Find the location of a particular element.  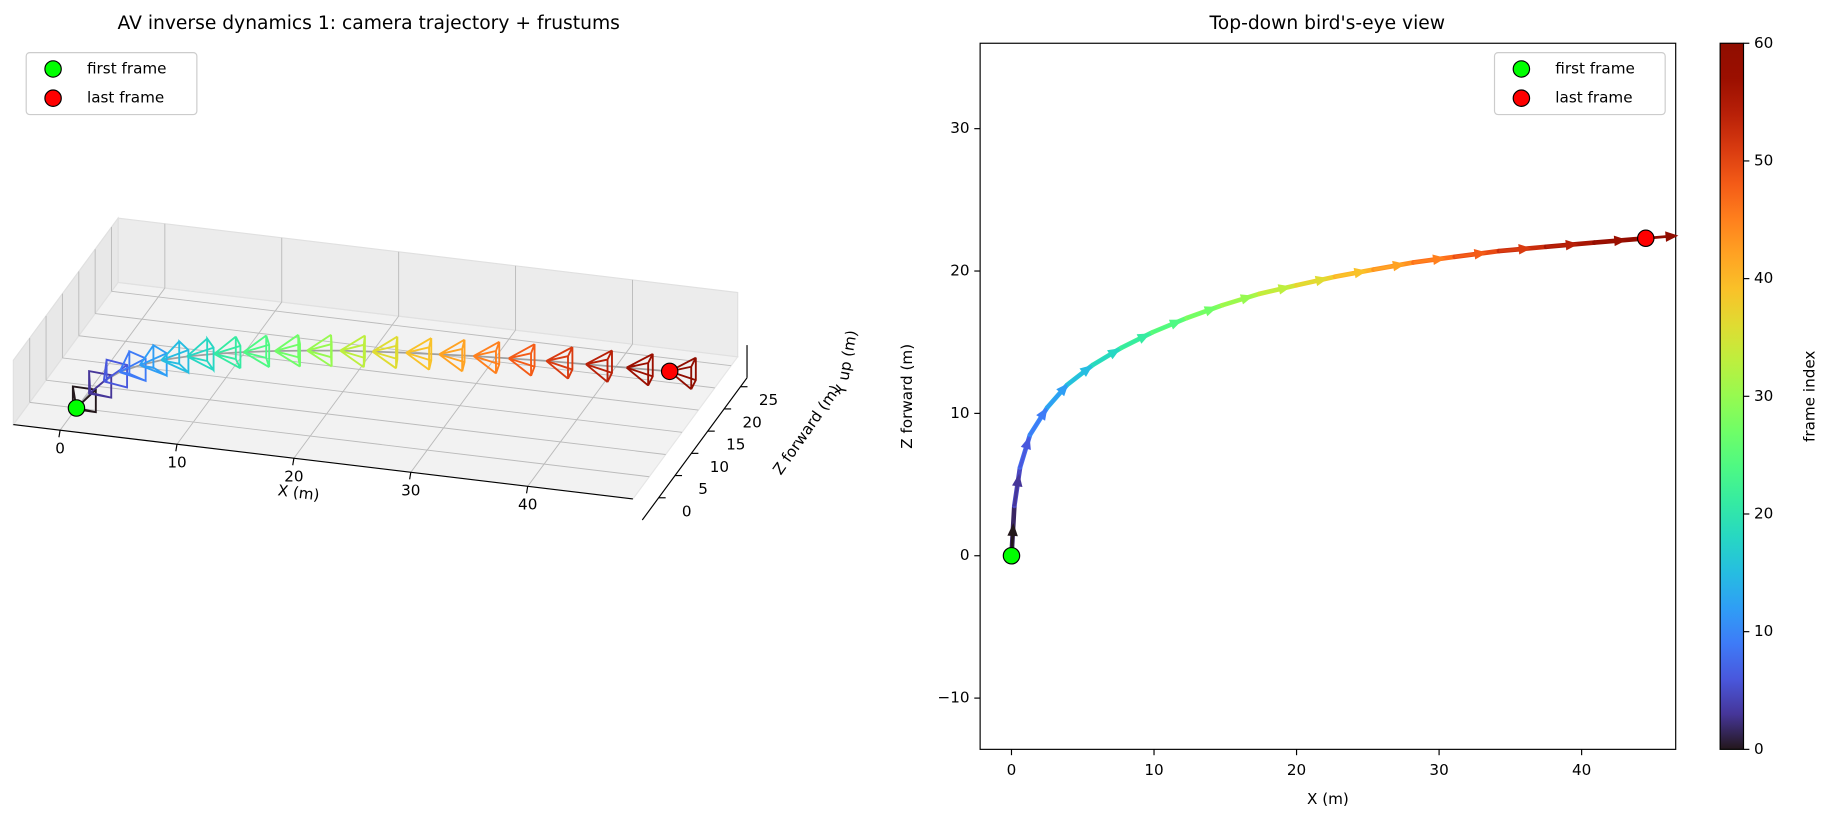

colorbar-label: frame index is located at coordinates (1810, 396).